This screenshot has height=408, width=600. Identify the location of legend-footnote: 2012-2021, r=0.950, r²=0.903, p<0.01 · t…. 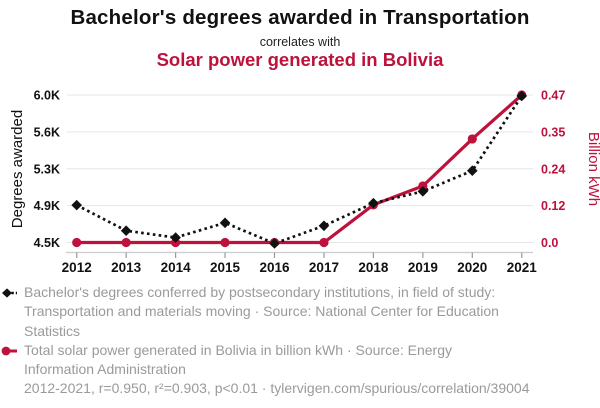
(277, 388).